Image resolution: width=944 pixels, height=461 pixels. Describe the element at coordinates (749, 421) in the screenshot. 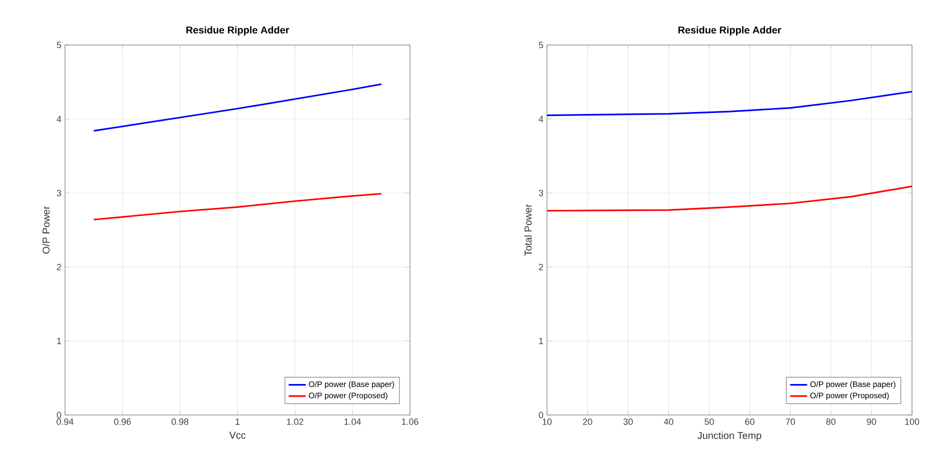

I see `x-tick-label: 60` at that location.